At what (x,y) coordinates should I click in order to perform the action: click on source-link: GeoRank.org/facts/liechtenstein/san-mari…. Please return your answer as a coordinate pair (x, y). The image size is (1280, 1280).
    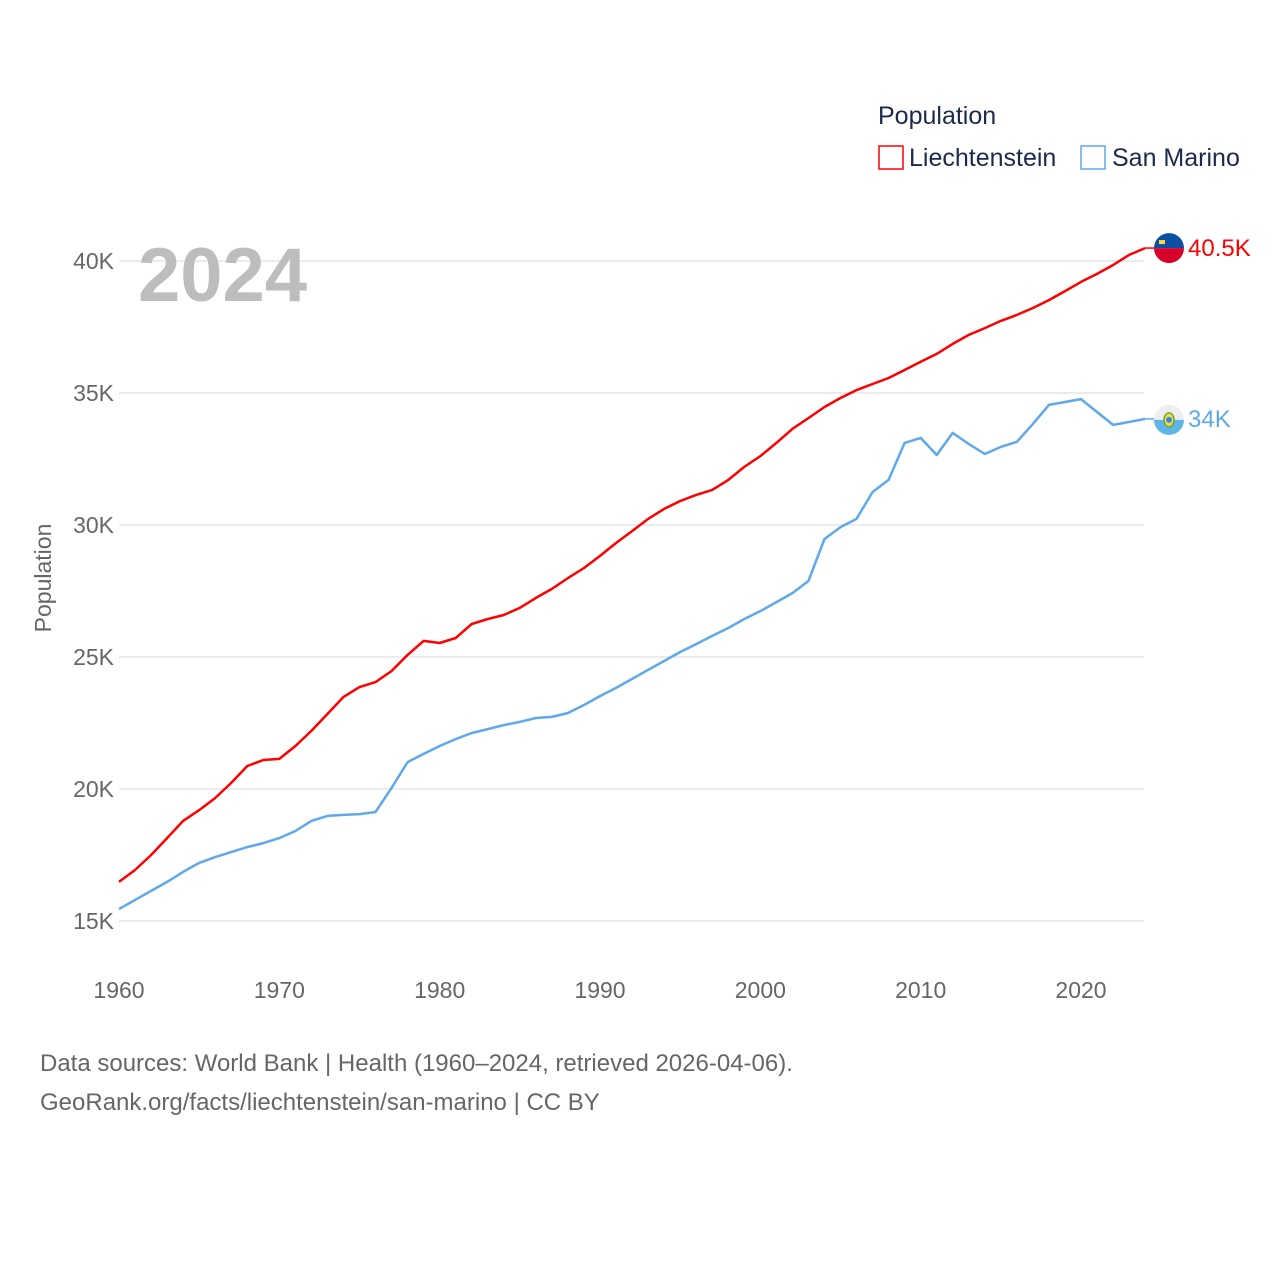
    Looking at the image, I should click on (320, 1102).